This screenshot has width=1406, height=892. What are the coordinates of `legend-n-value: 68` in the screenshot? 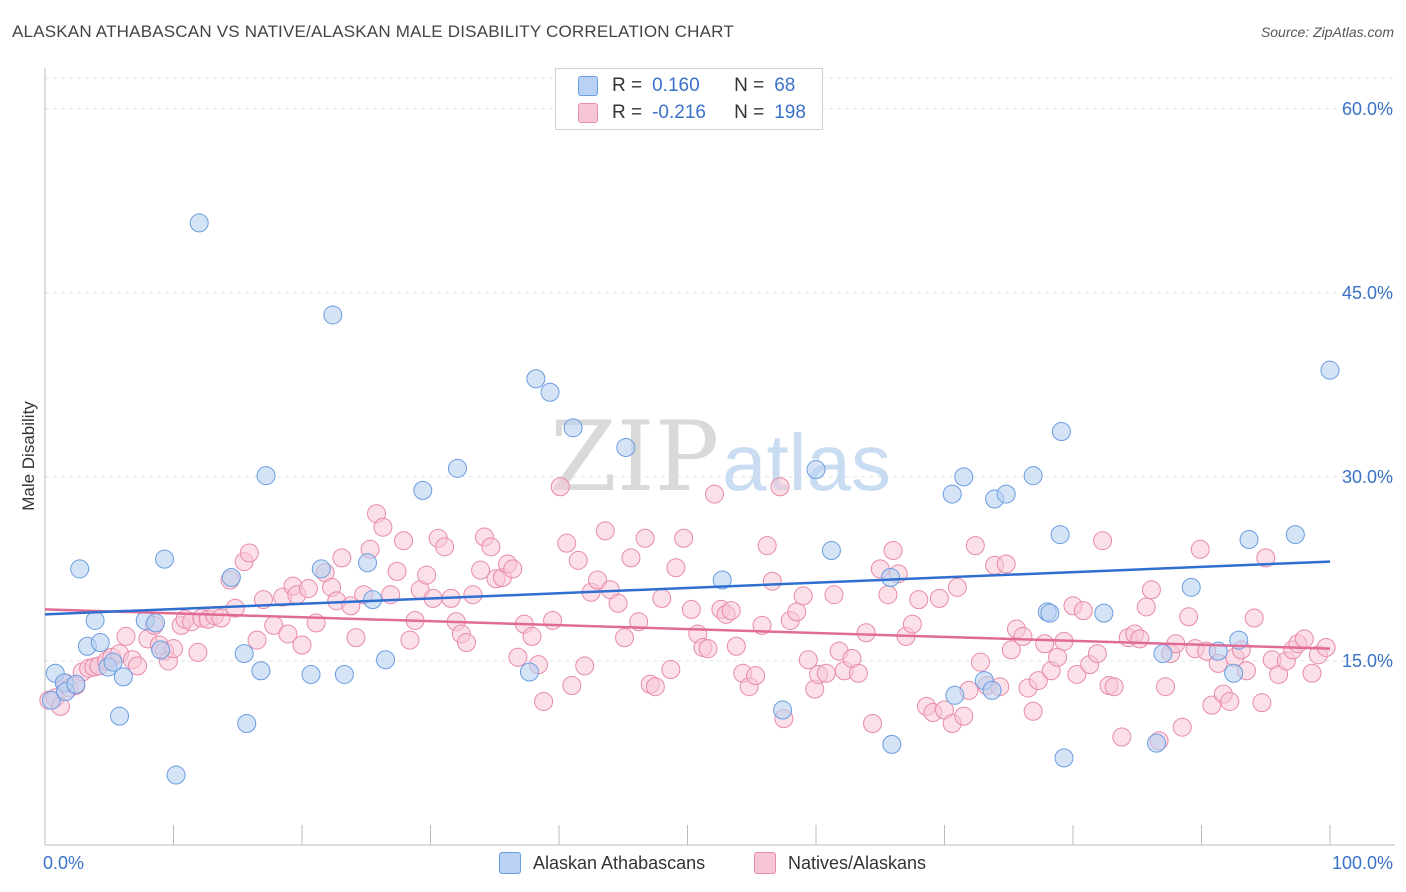 It's located at (785, 85).